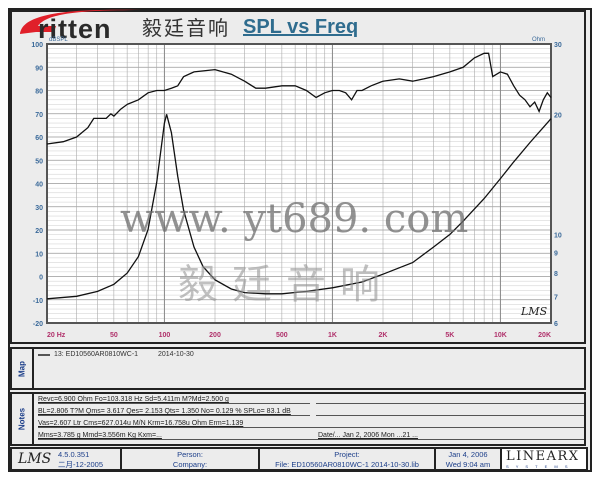 The height and width of the screenshot is (480, 600). I want to click on y-left-axis-label: dBSPL, so click(58, 40).